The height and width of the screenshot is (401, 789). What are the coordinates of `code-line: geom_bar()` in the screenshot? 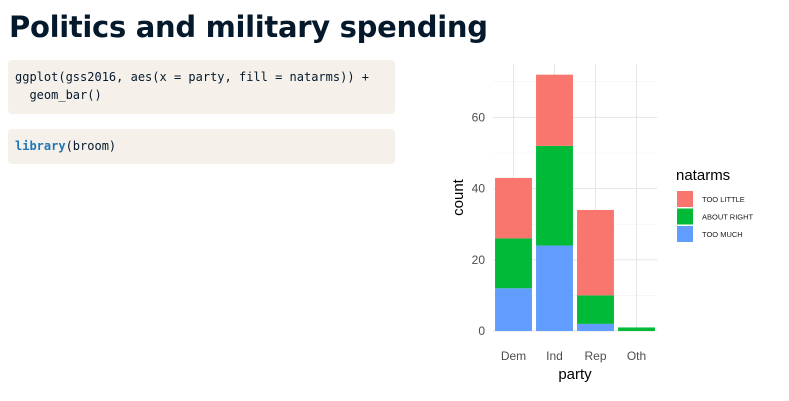 It's located at (58, 95).